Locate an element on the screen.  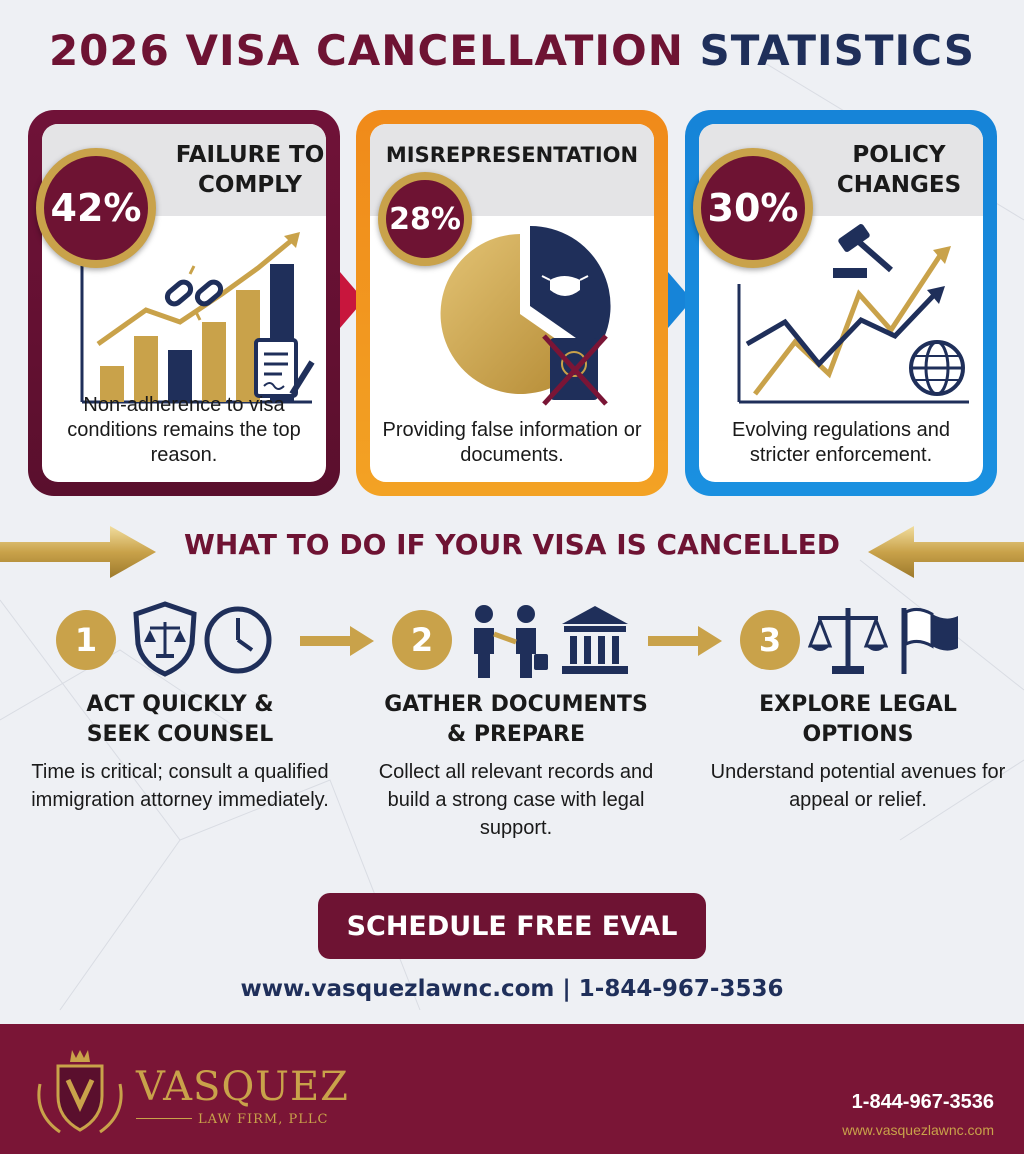
broken-chain-icon is located at coordinates (194, 293).